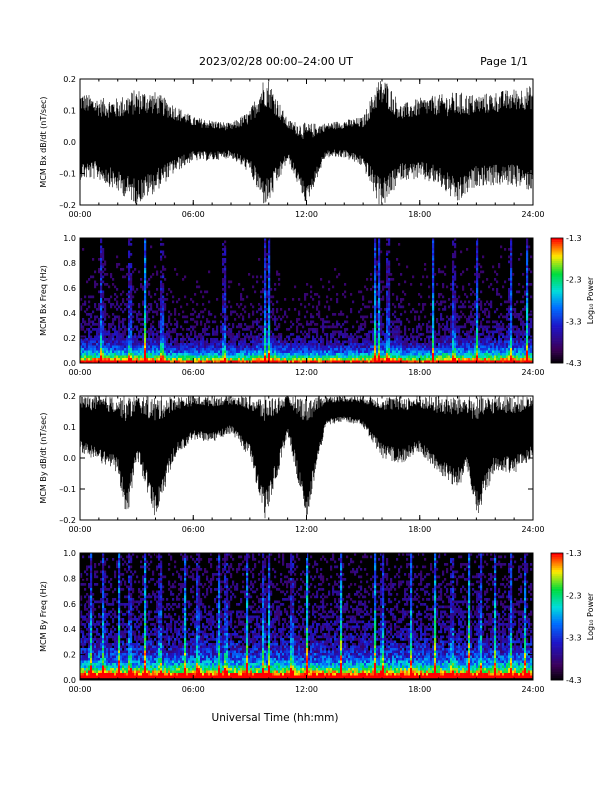  I want to click on y-tick-label: 0.6, so click(69, 288).